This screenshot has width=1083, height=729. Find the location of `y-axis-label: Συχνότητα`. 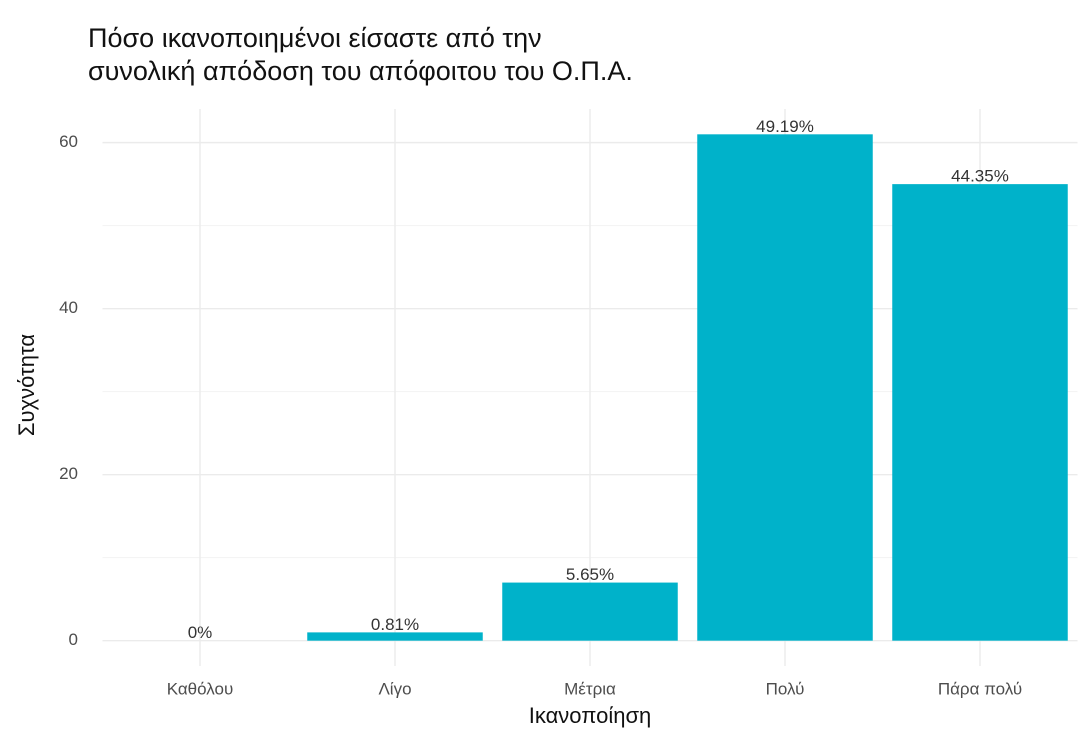

y-axis-label: Συχνότητα is located at coordinates (26, 385).